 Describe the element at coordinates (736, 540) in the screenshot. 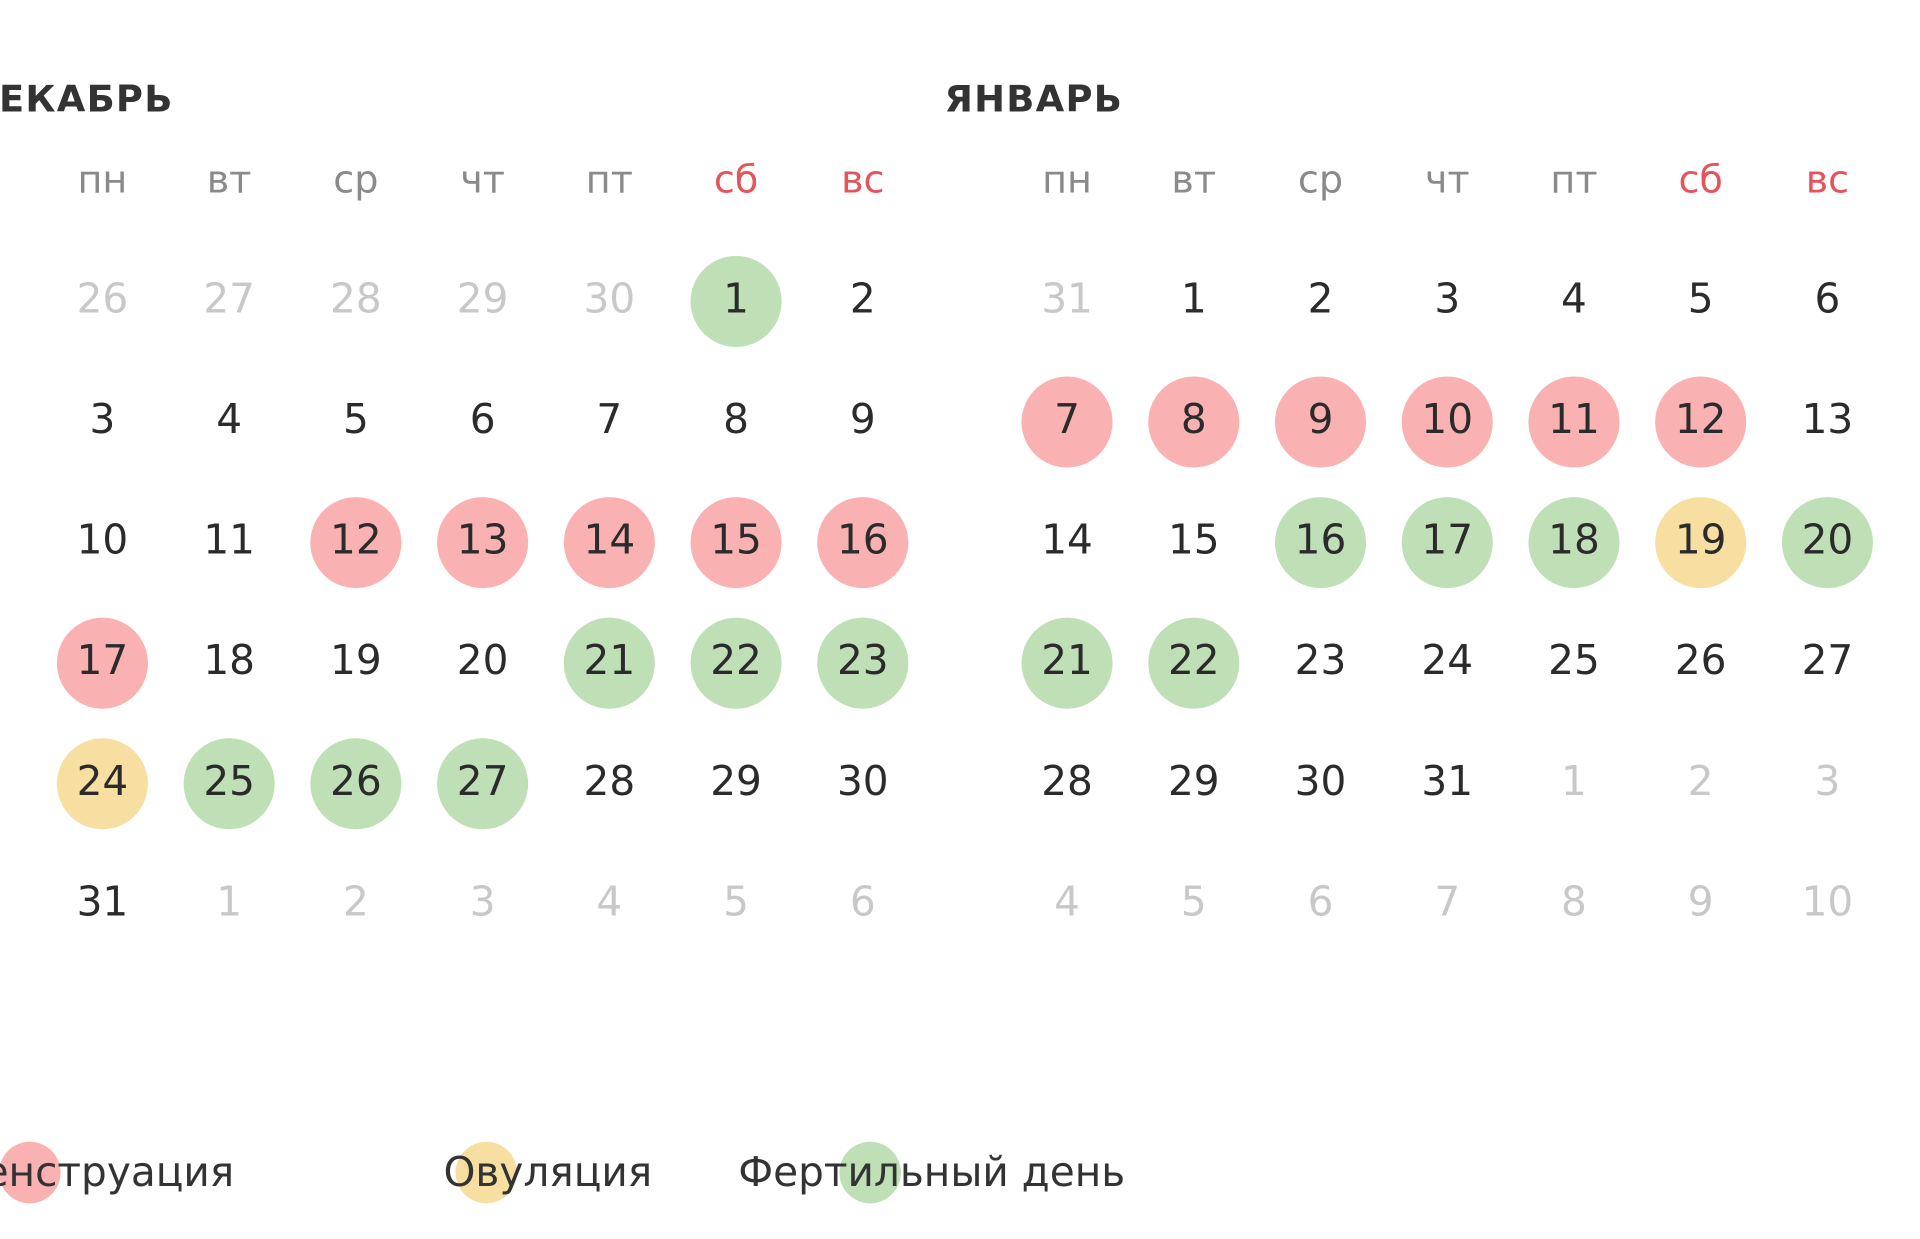

I see `day: 15` at that location.